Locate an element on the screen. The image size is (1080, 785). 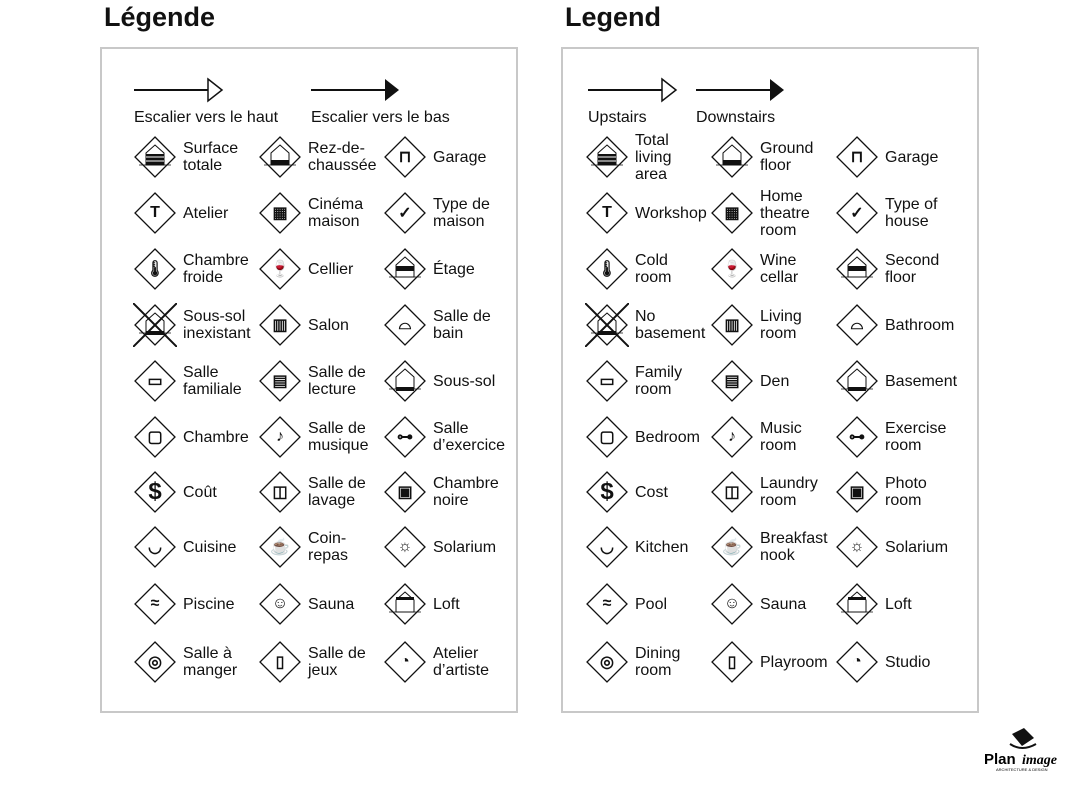
legend-item-ground-floor: Rez-de- chaussée is located at coordinates (317, 157).